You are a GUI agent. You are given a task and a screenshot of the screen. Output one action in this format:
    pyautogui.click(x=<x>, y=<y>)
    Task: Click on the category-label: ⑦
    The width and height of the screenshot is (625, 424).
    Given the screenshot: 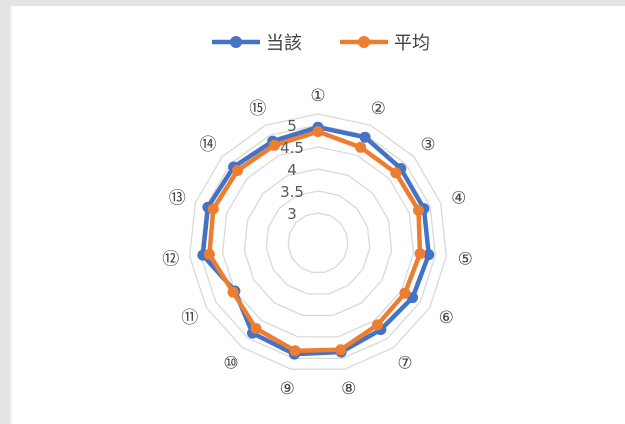 What is the action you would take?
    pyautogui.click(x=404, y=364)
    